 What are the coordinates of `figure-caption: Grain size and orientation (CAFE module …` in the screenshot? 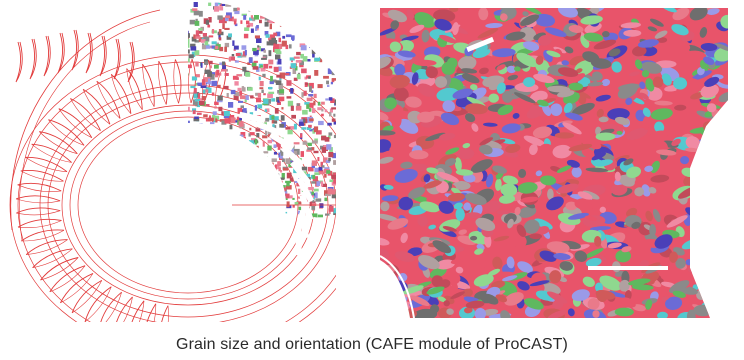 It's located at (372, 344).